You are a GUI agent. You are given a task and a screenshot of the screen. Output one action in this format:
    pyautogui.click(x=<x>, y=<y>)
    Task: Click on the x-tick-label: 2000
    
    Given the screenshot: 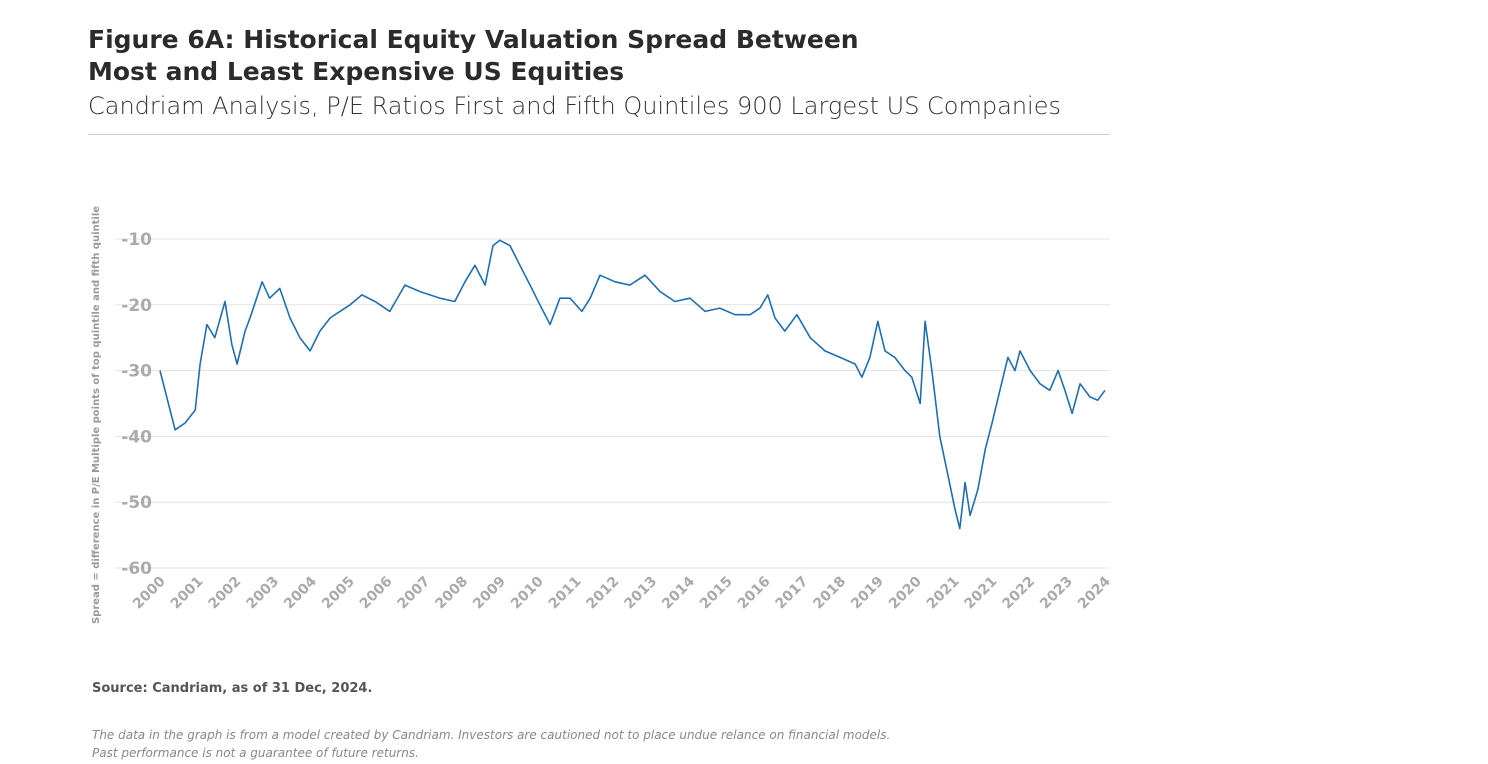 What is the action you would take?
    pyautogui.click(x=149, y=592)
    